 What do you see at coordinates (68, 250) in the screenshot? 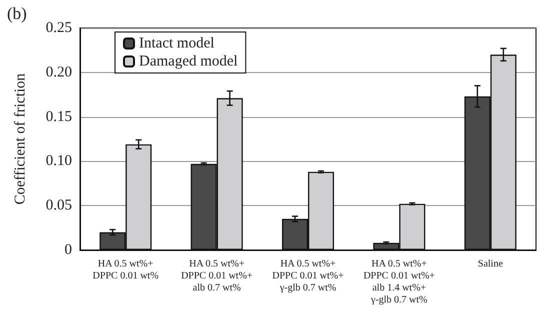
I see `y-tick-label: 0` at bounding box center [68, 250].